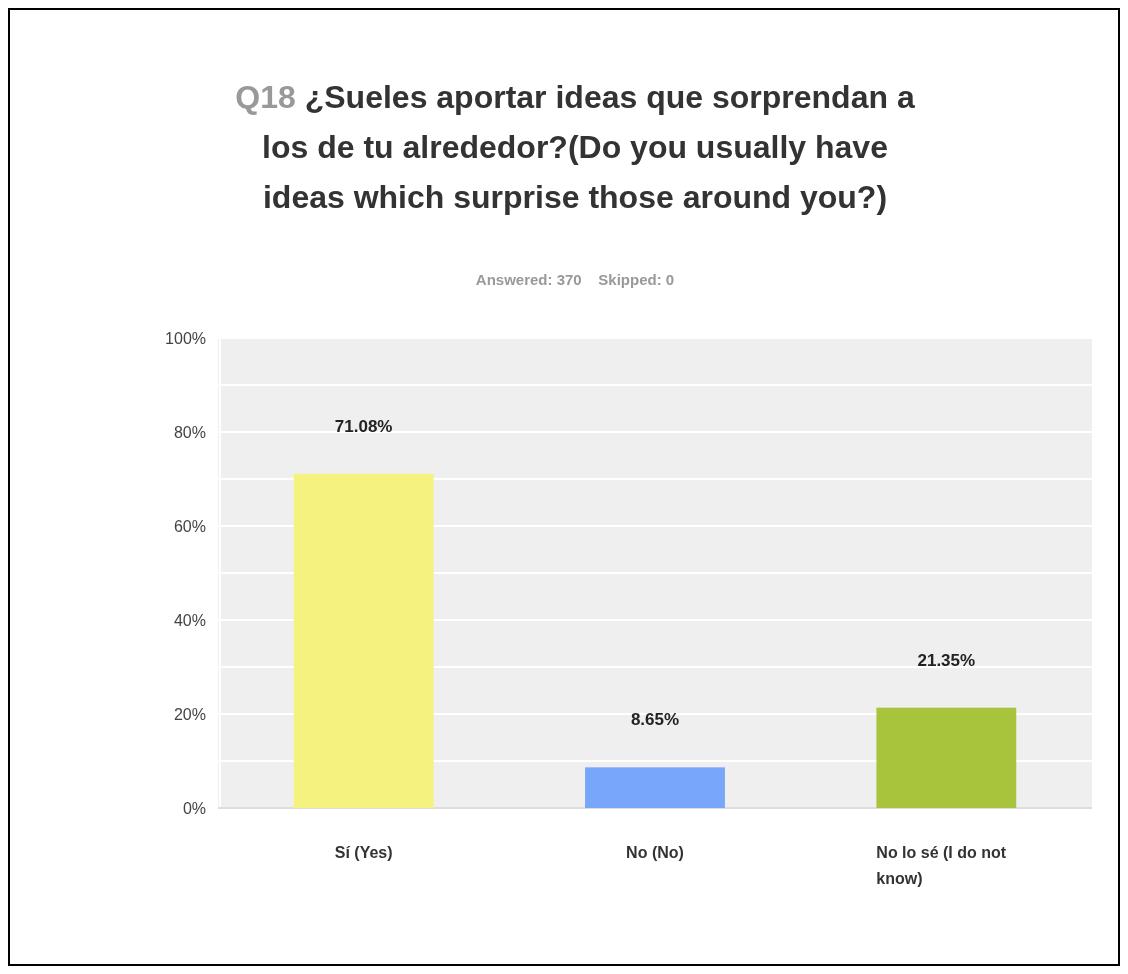 This screenshot has width=1128, height=974. I want to click on x-tick-label: Sí (Yes), so click(363, 852).